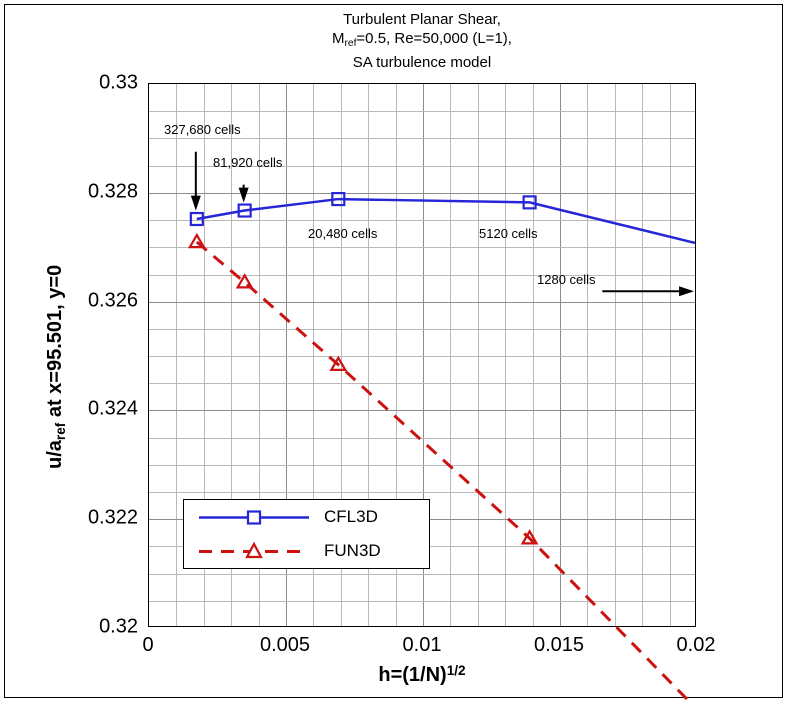  I want to click on x-tick-label-3: 0.015, so click(559, 645).